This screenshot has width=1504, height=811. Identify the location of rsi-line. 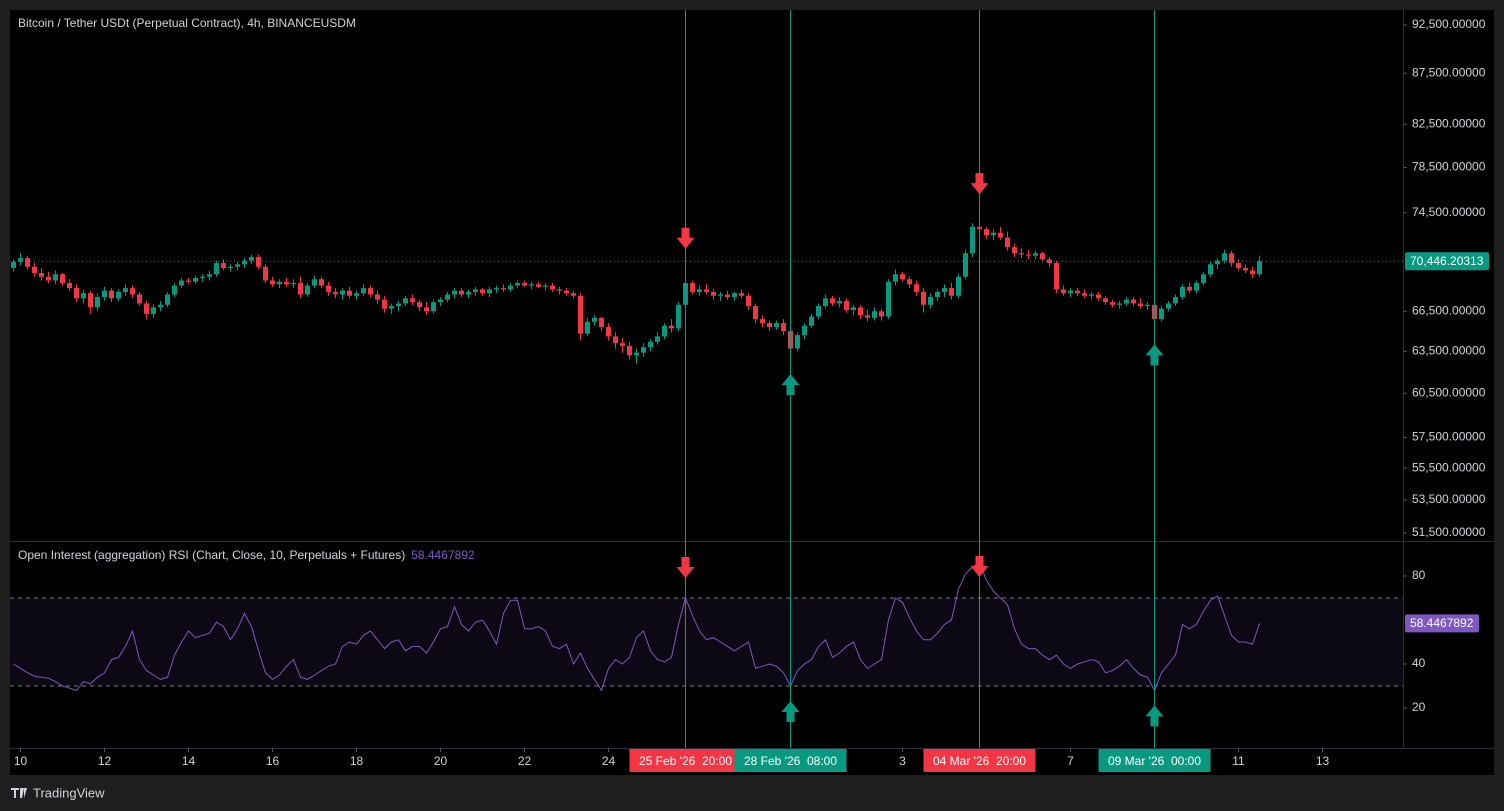
(636, 627).